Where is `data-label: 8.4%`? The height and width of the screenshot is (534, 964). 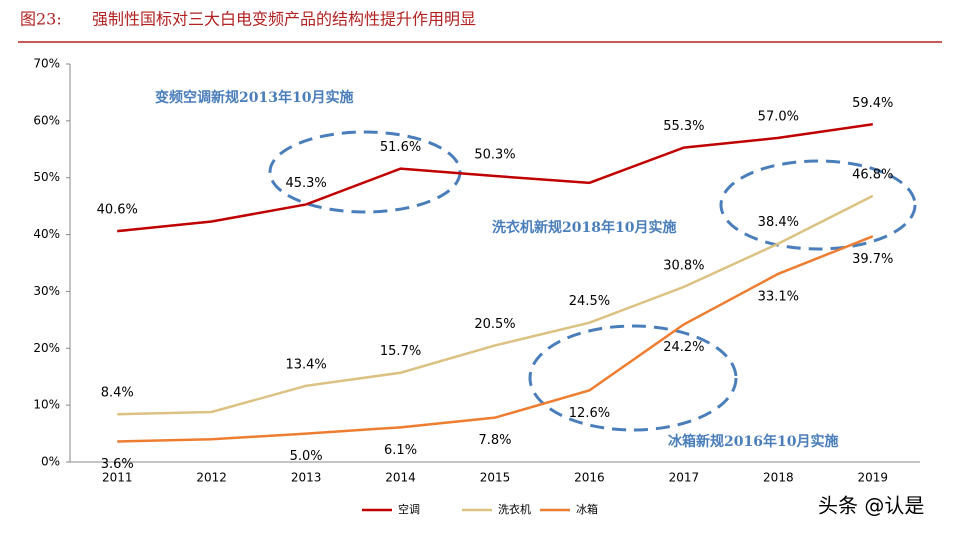
data-label: 8.4% is located at coordinates (117, 393).